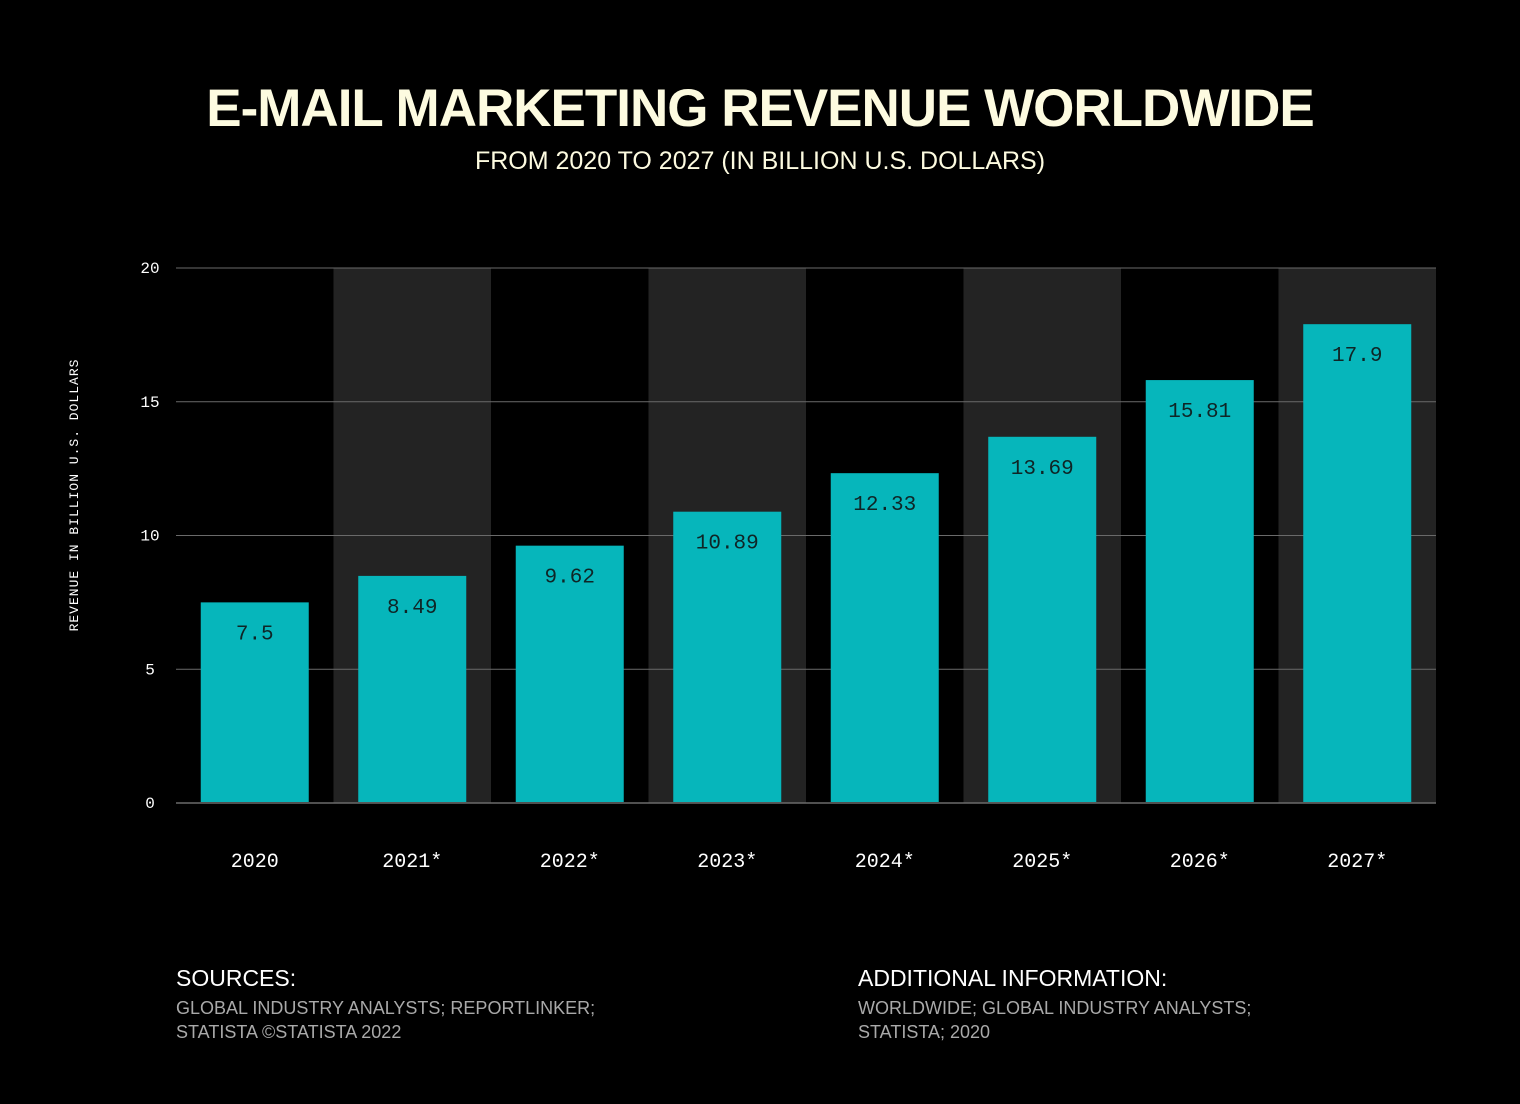 This screenshot has height=1104, width=1520. I want to click on y-tick-label: 5, so click(150, 670).